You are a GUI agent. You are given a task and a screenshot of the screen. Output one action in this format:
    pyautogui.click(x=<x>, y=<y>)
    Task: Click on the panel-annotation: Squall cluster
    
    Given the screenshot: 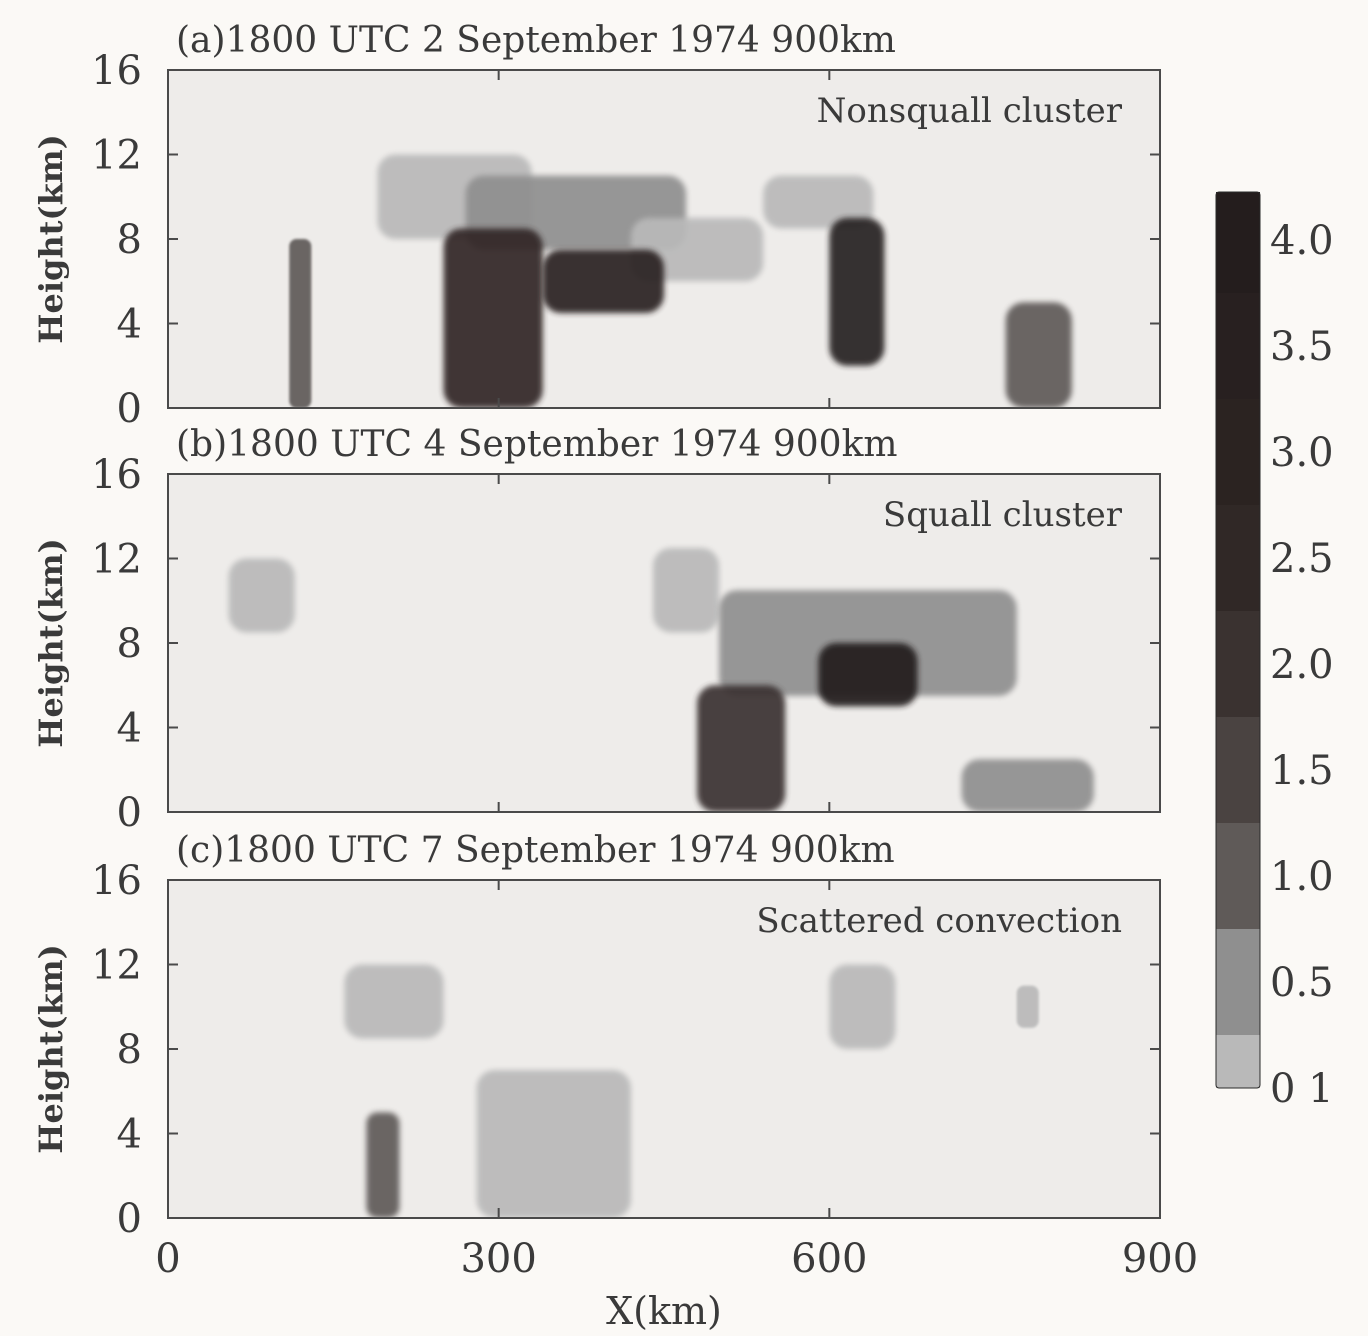 What is the action you would take?
    pyautogui.click(x=1003, y=515)
    